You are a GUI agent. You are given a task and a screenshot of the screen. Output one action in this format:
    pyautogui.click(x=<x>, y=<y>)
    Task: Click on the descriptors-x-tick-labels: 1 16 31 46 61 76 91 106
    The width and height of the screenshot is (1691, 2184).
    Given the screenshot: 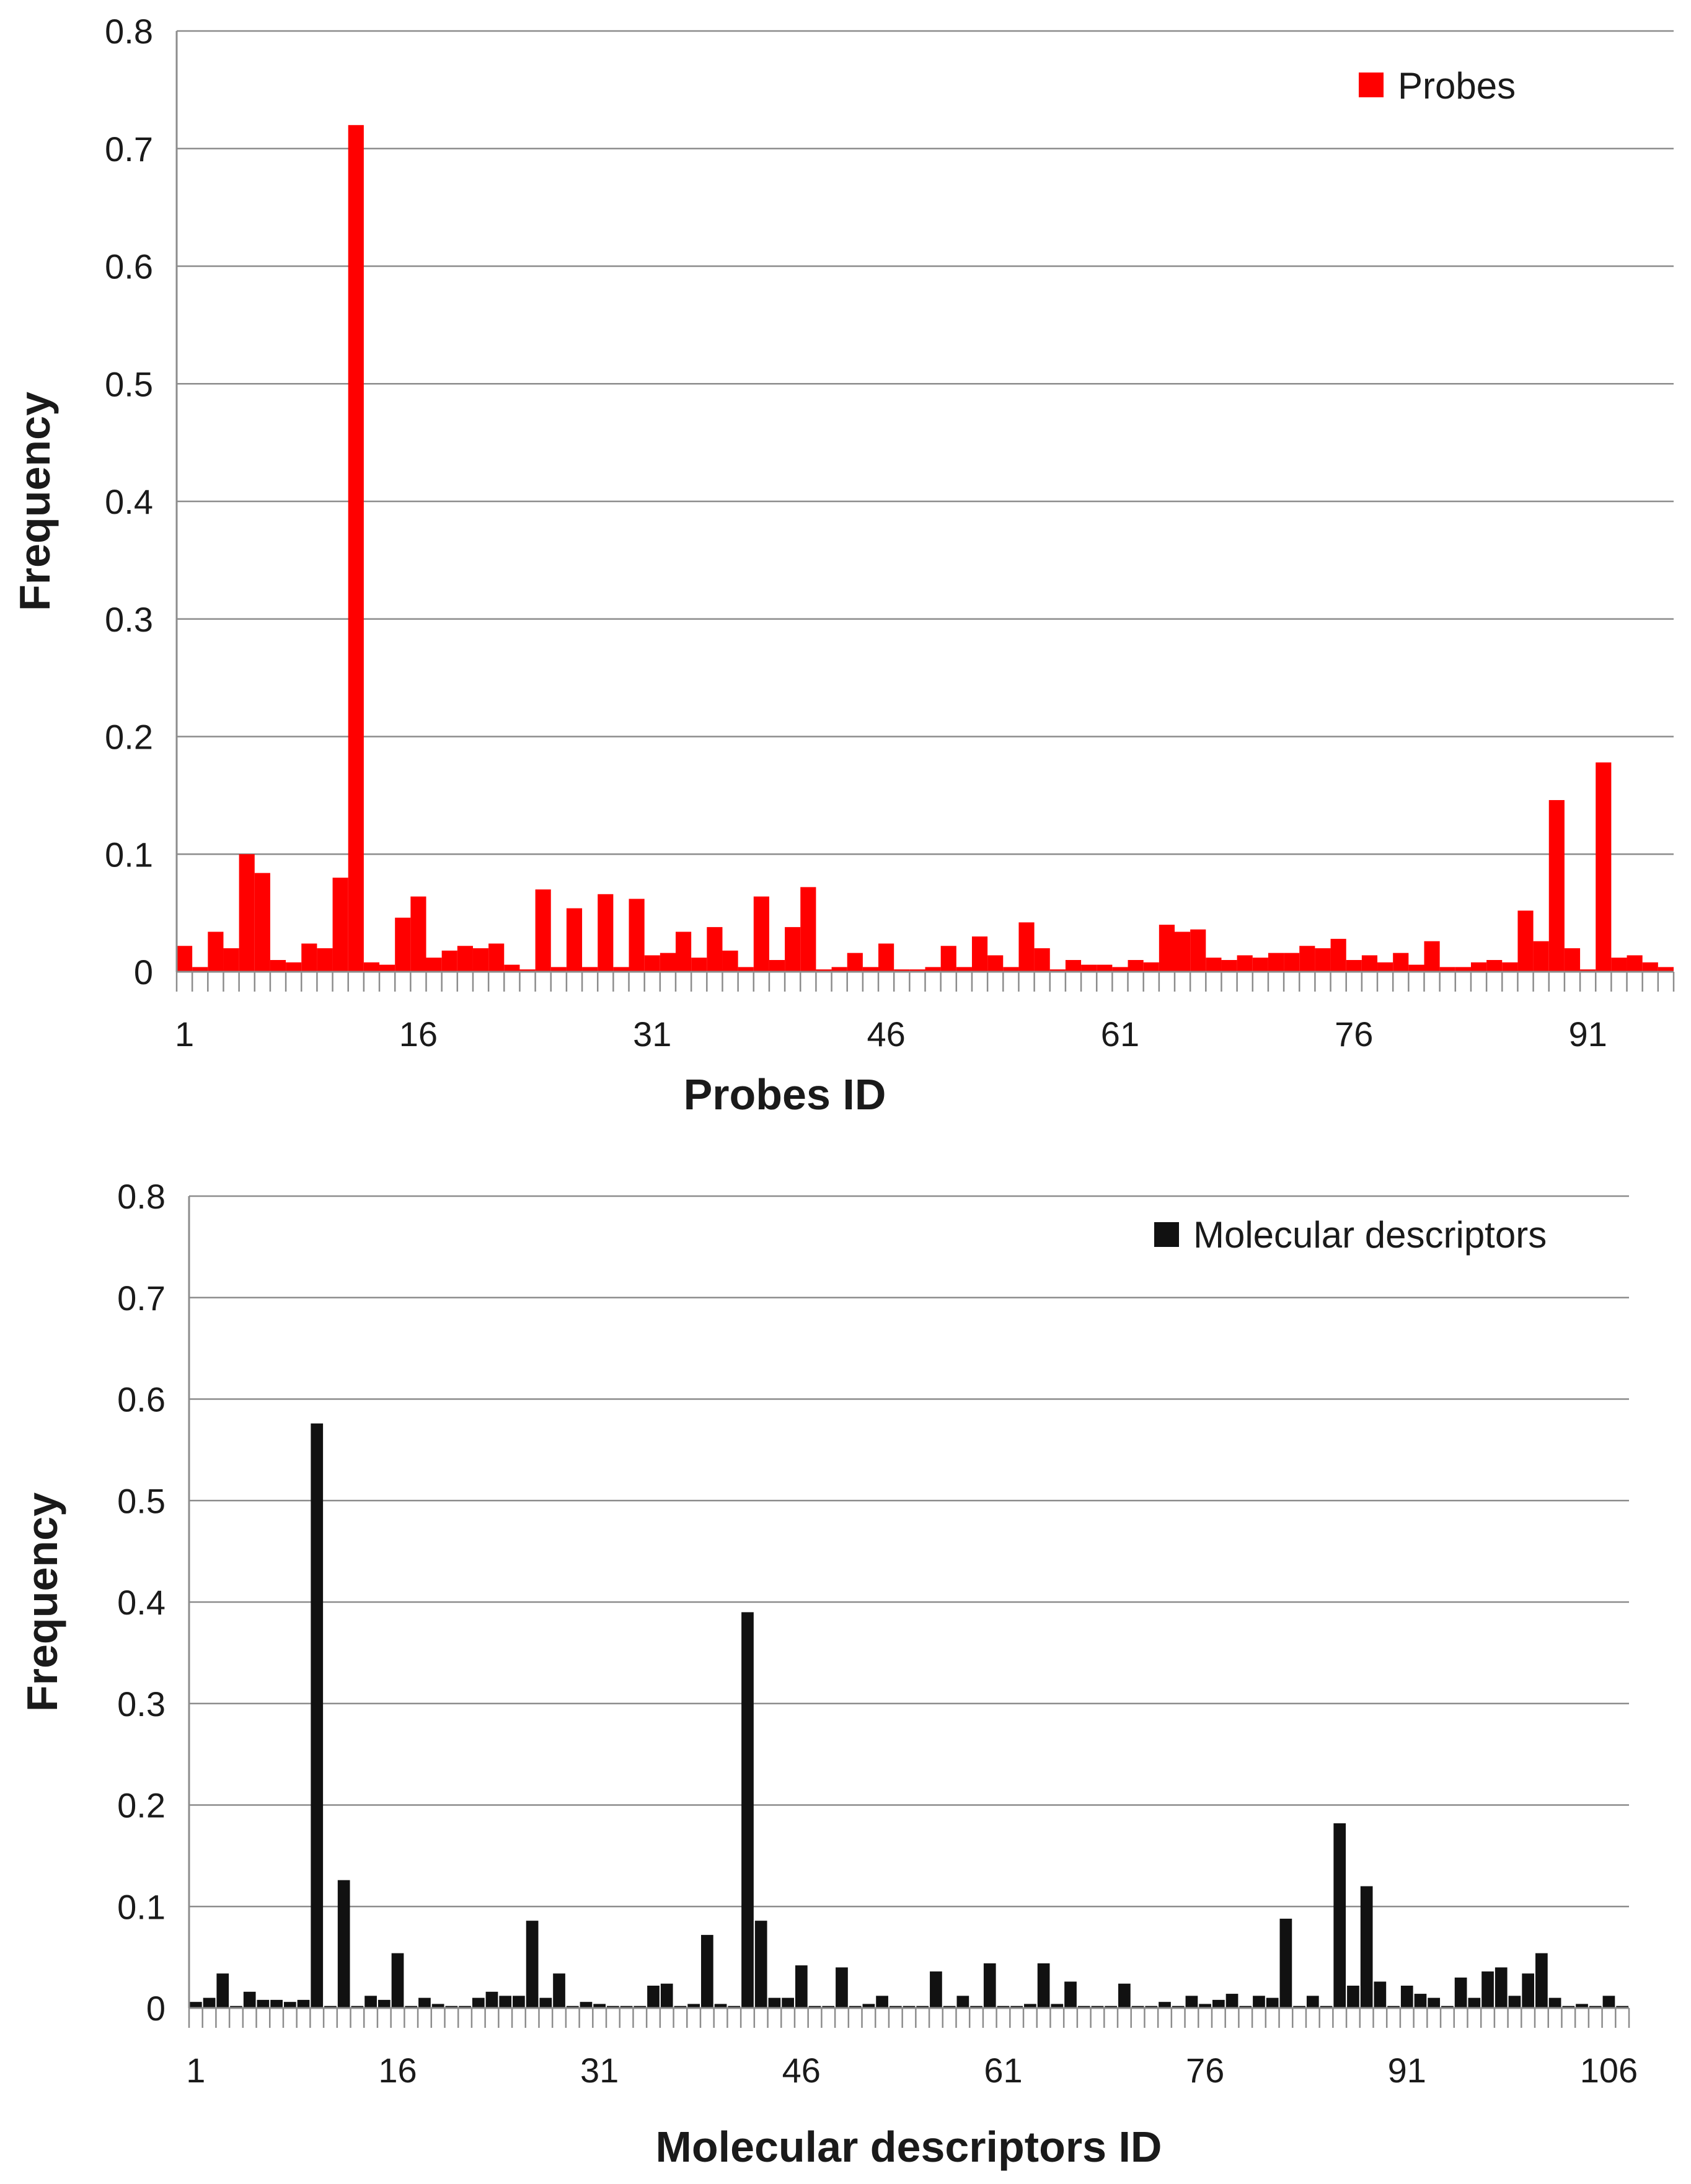 What is the action you would take?
    pyautogui.click(x=912, y=2071)
    